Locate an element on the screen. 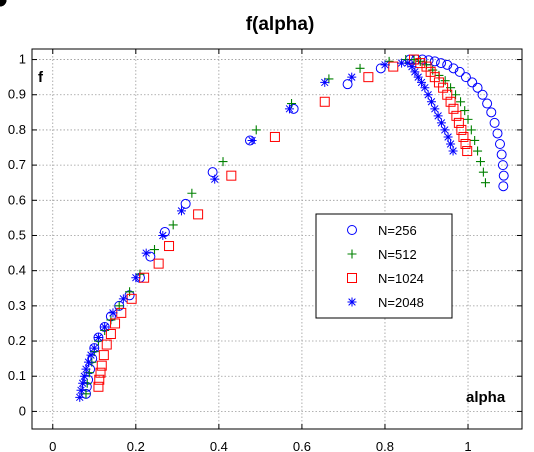 The width and height of the screenshot is (534, 452). legend-label: N=256 is located at coordinates (397, 230).